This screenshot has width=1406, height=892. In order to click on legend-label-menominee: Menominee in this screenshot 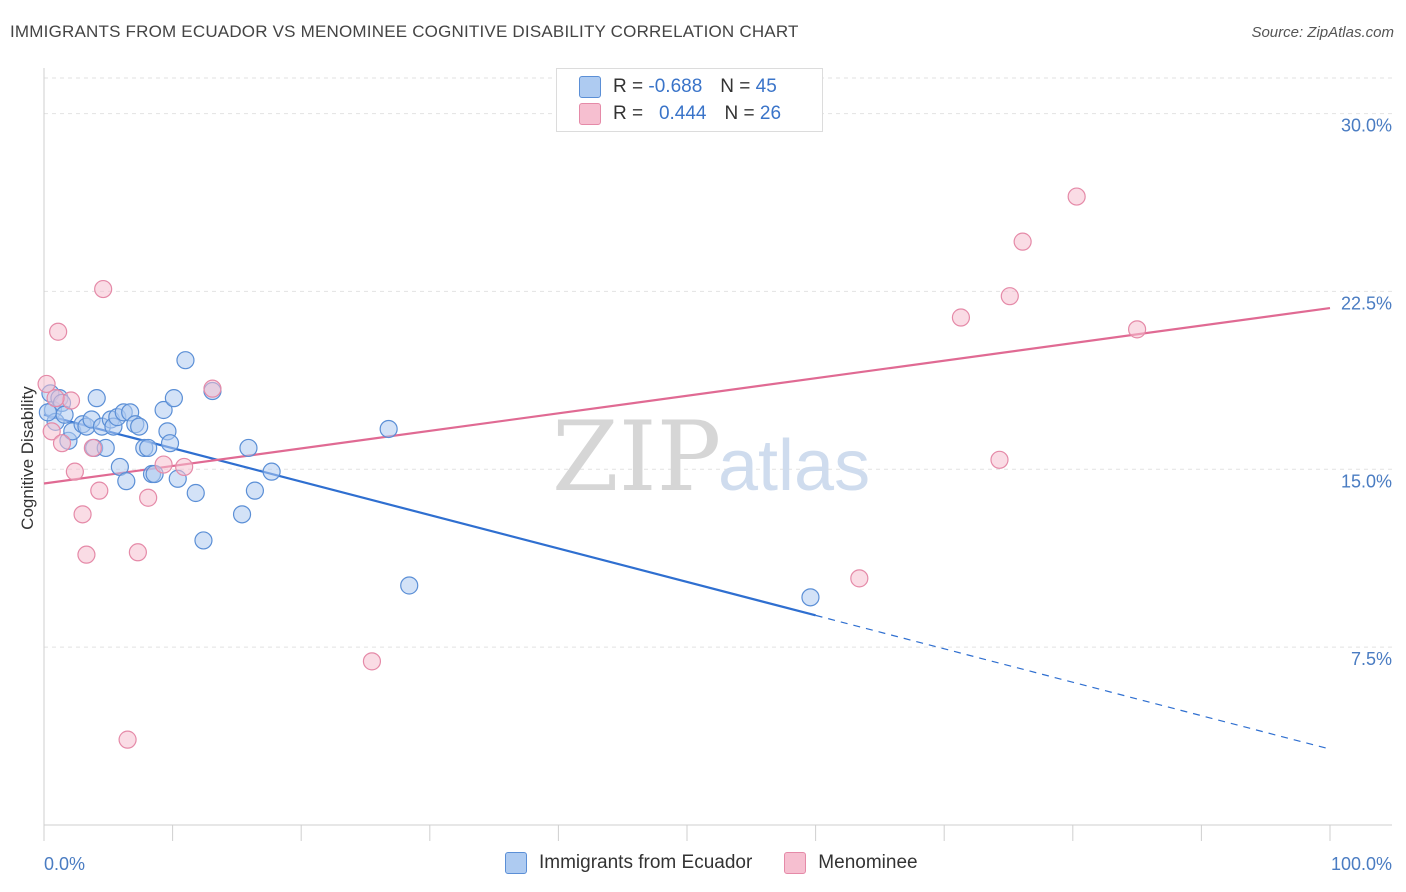, I will do `click(868, 862)`.